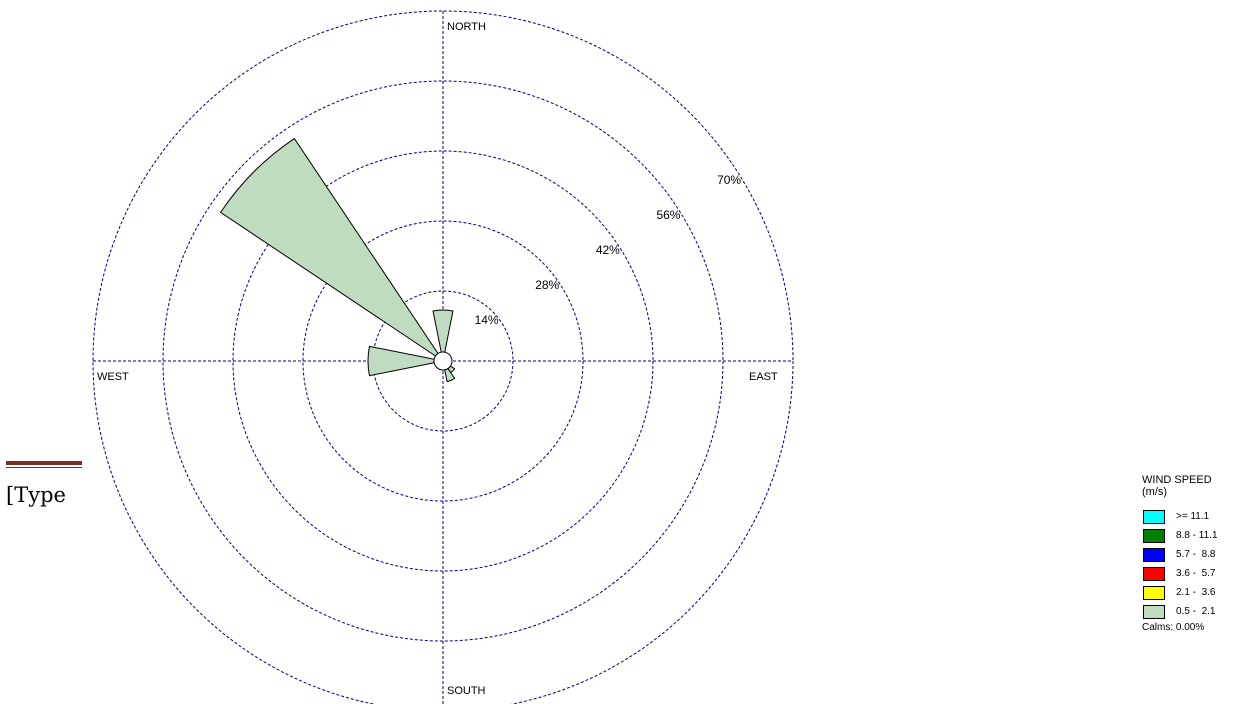 Image resolution: width=1252 pixels, height=704 pixels. Describe the element at coordinates (668, 215) in the screenshot. I see `ring-label-56%: 56%` at that location.